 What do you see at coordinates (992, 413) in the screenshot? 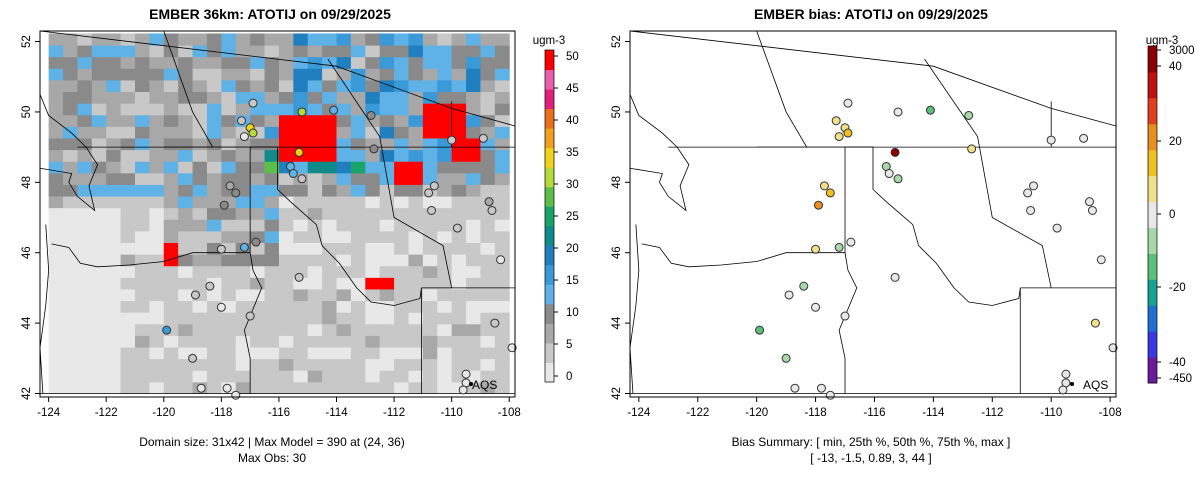
I see `x-tick-label: -112` at bounding box center [992, 413].